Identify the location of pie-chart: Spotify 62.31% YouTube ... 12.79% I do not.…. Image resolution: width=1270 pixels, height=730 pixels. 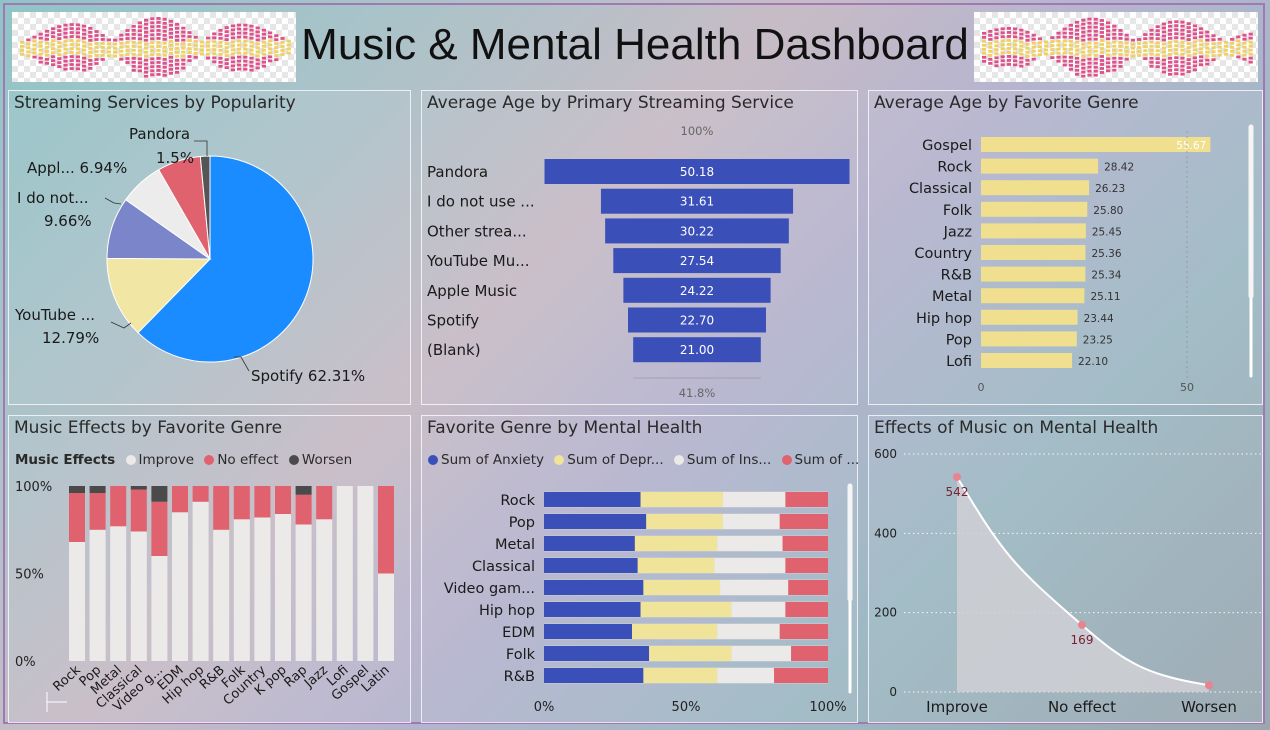
(210, 248).